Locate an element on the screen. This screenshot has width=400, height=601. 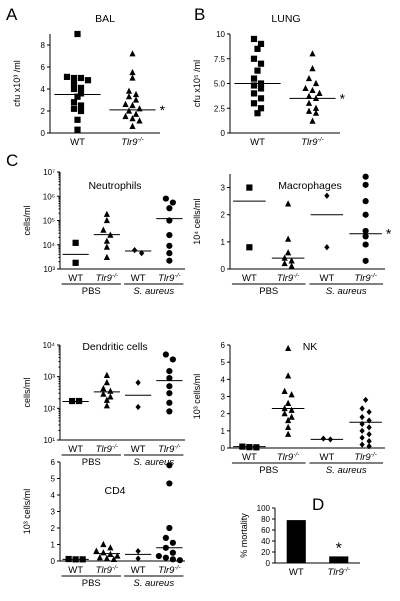
y-tick-label: 5.0 is located at coordinates (220, 84).